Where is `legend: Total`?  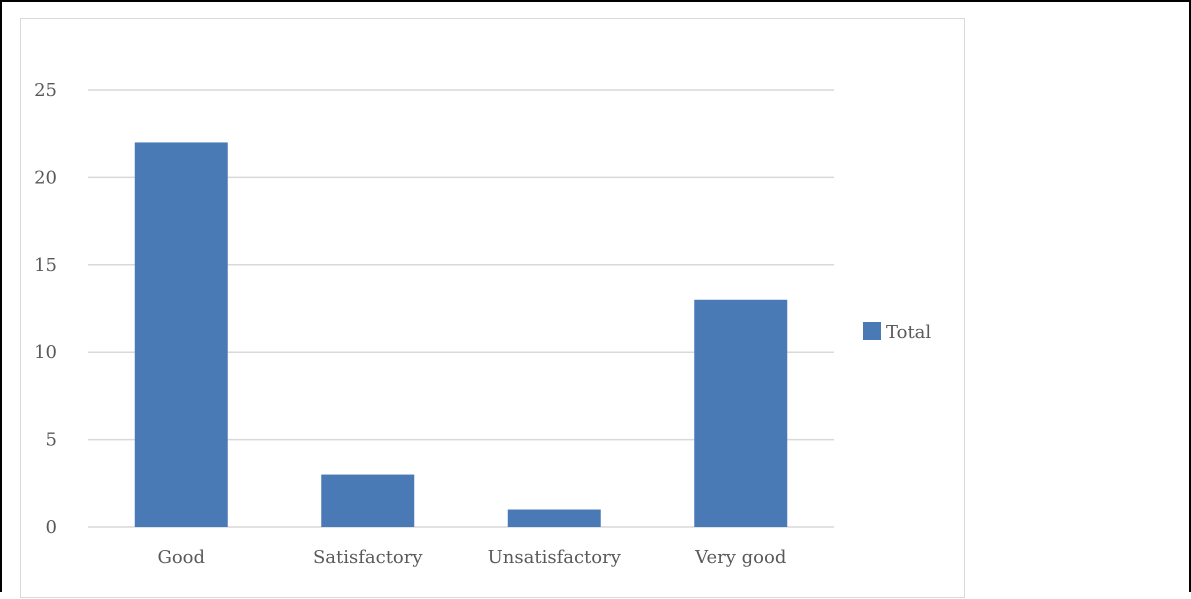 legend: Total is located at coordinates (897, 332).